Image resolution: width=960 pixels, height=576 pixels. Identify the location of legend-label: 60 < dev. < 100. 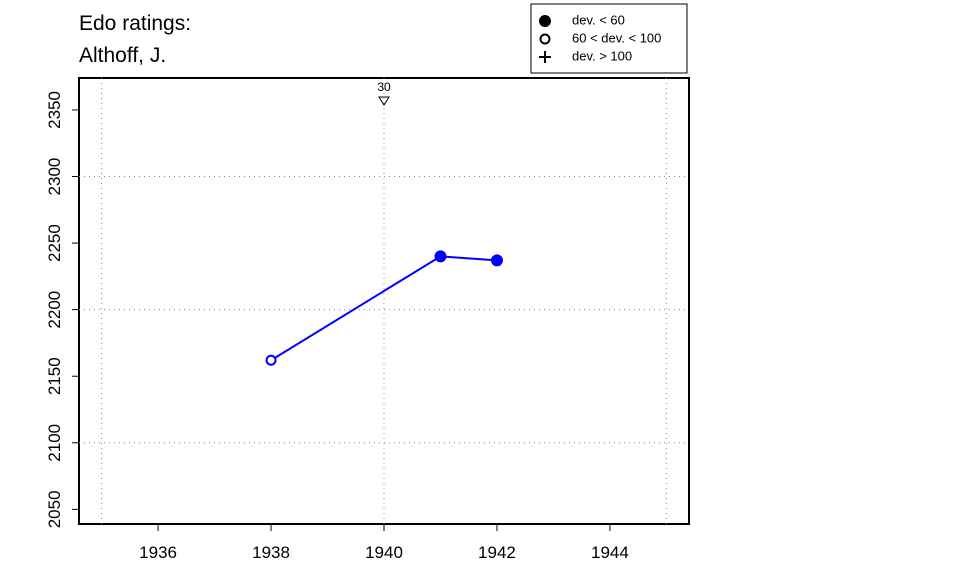
(616, 37).